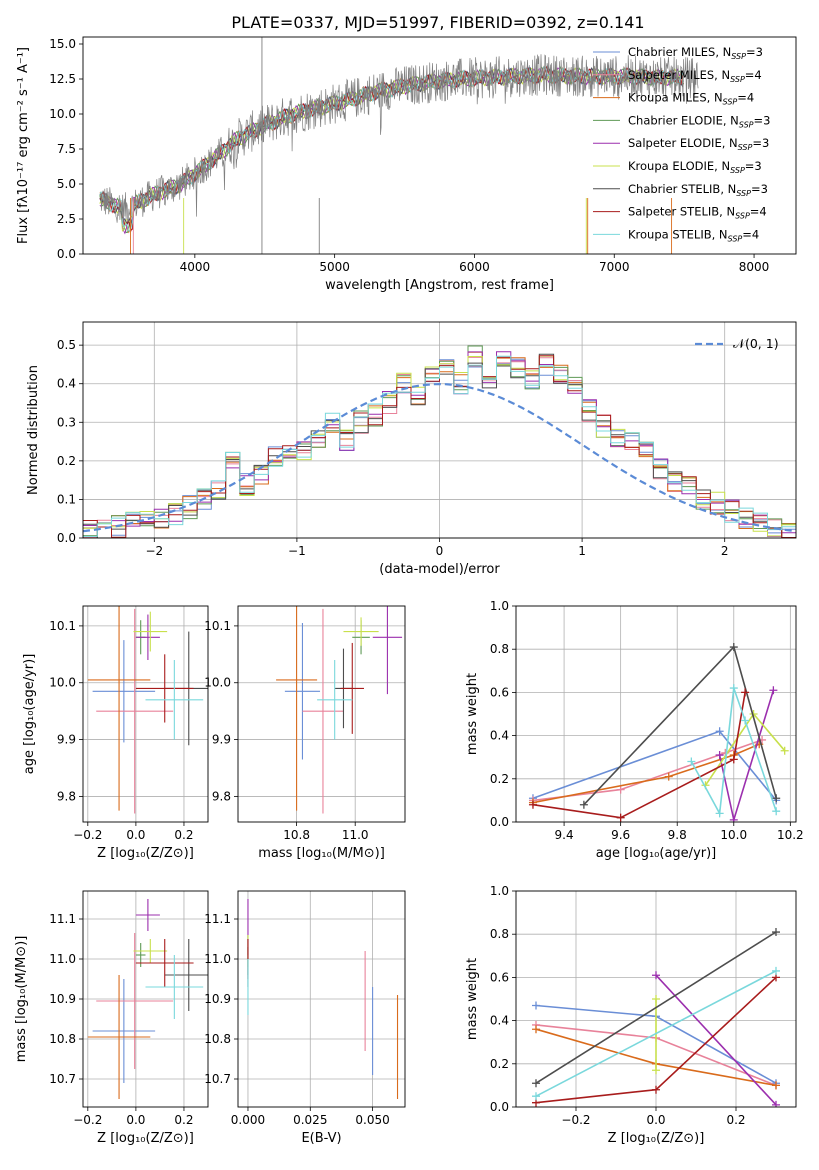 Image resolution: width=819 pixels, height=1170 pixels. I want to click on x-tick-label: 6000, so click(474, 267).